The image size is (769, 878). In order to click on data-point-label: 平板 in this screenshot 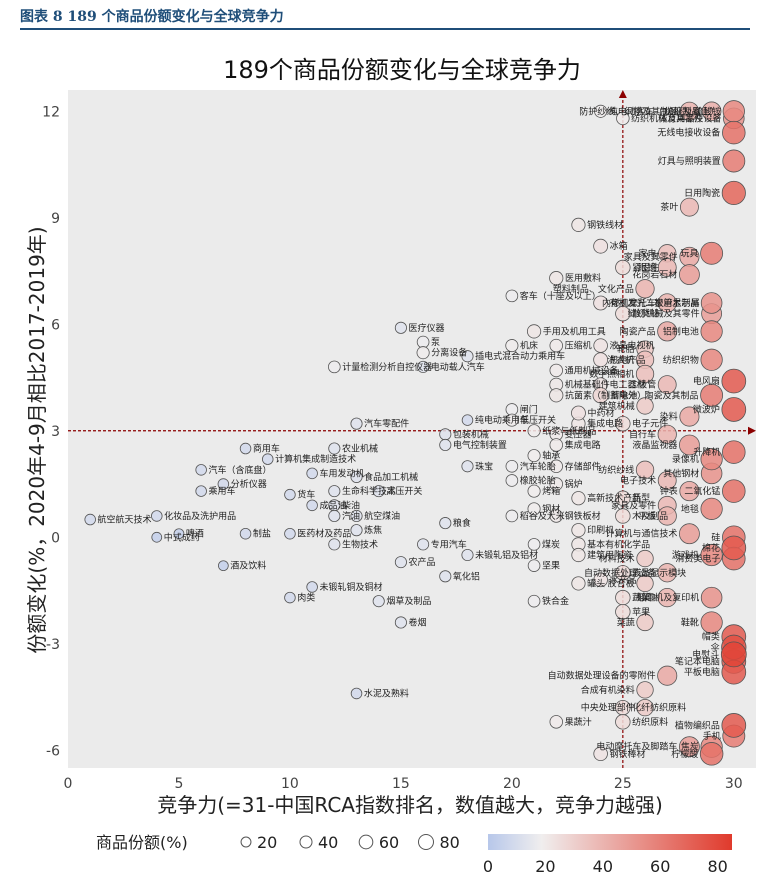, I will do `click(647, 516)`.